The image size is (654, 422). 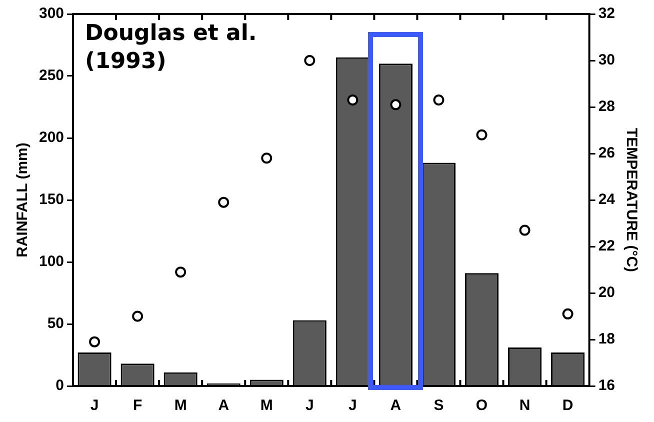 What do you see at coordinates (171, 48) in the screenshot?
I see `annotation: Douglas et al. (1993)` at bounding box center [171, 48].